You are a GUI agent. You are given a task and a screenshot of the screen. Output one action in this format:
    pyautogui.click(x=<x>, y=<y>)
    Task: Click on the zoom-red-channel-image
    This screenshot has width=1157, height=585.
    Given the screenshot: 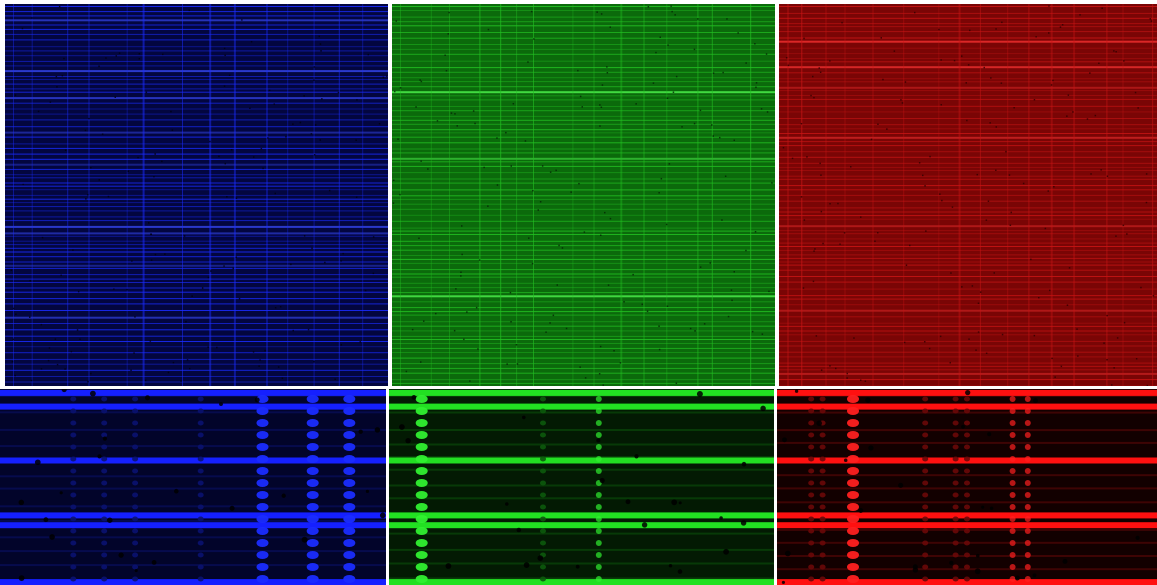 What is the action you would take?
    pyautogui.click(x=967, y=487)
    